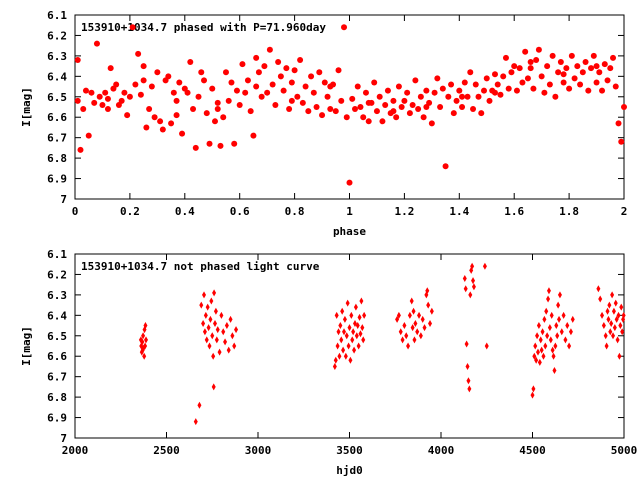 Image resolution: width=640 pixels, height=480 pixels. I want to click on y-tick-label: 6.3, so click(57, 56).